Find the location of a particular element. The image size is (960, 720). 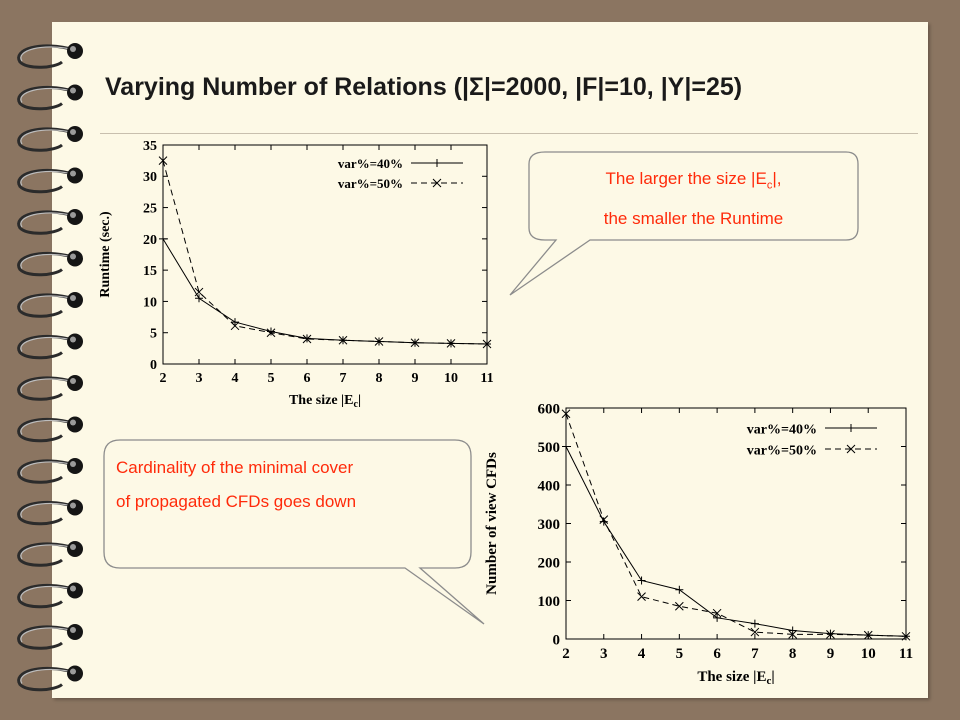

y-axis-label: Runtime (sec.) is located at coordinates (105, 254).